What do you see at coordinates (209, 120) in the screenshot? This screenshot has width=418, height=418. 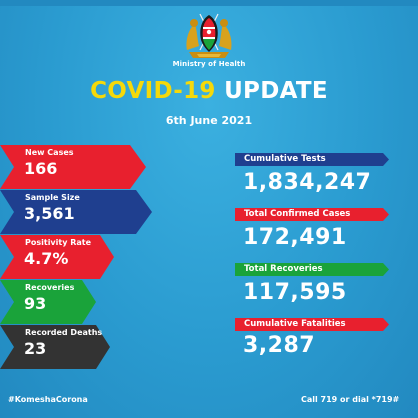 I see `report-date: 6th June 2021` at bounding box center [209, 120].